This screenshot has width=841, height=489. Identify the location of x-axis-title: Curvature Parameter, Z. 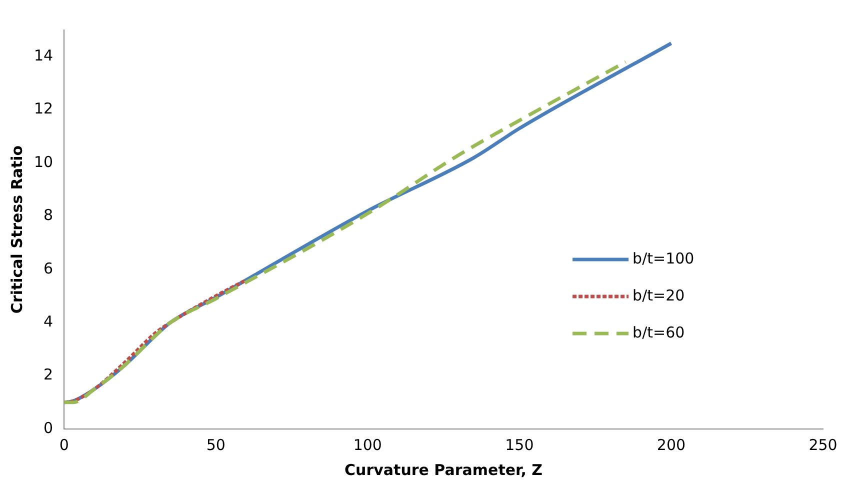
(443, 469).